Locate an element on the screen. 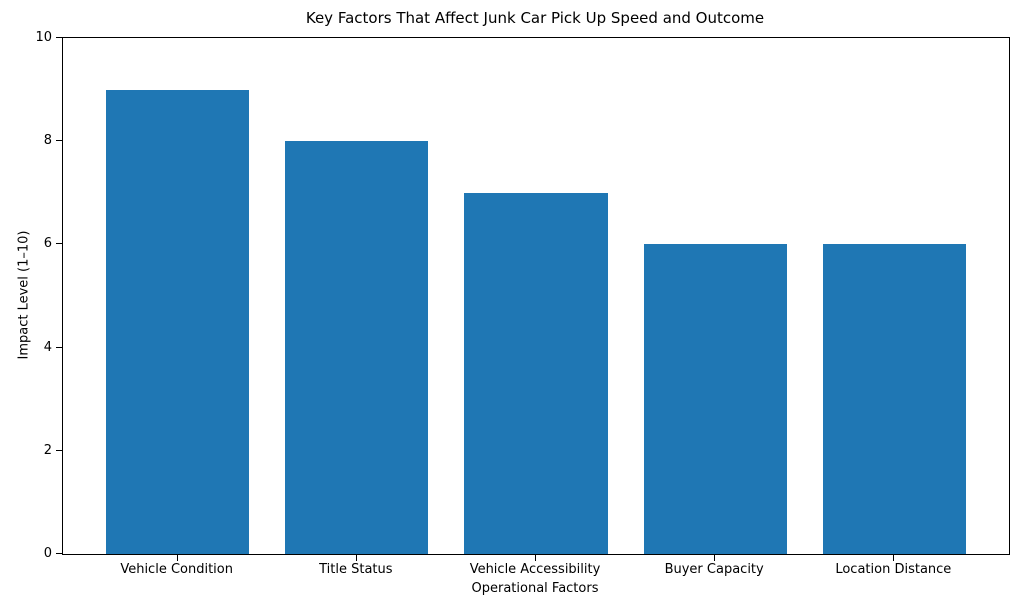 This screenshot has width=1024, height=614. y-tick-label-10: 10 is located at coordinates (43, 37).